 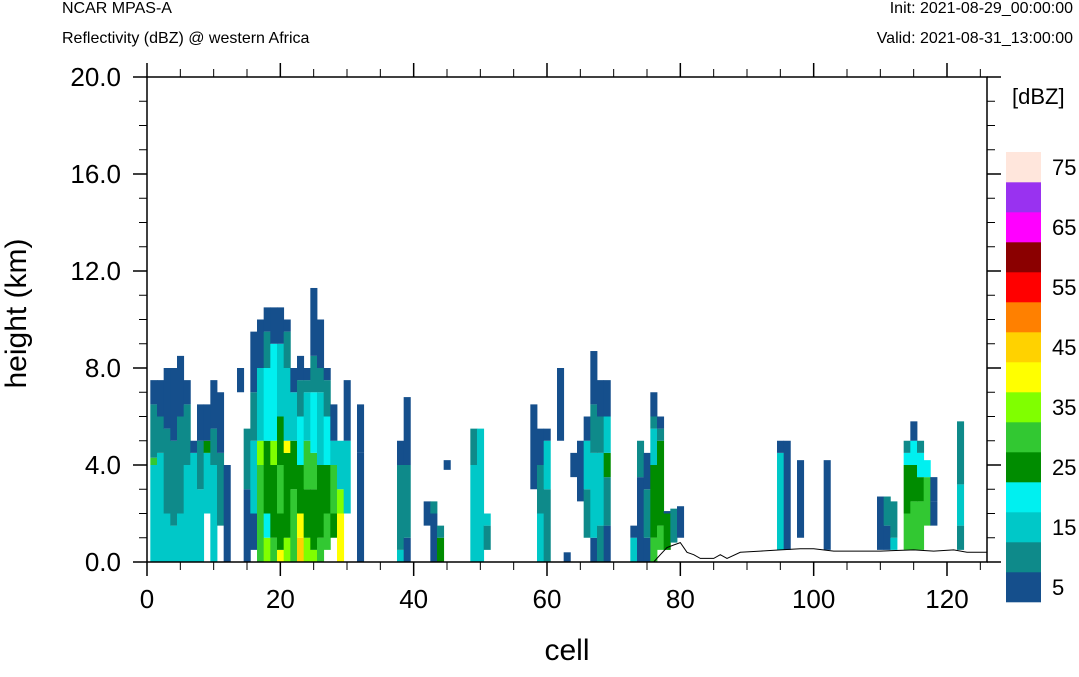 What do you see at coordinates (95, 174) in the screenshot?
I see `y-tick-label: 16.0` at bounding box center [95, 174].